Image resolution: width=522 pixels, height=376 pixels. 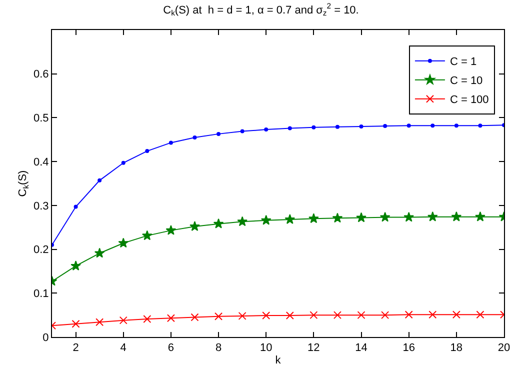 I want to click on legend-label: C = 100, so click(x=469, y=100).